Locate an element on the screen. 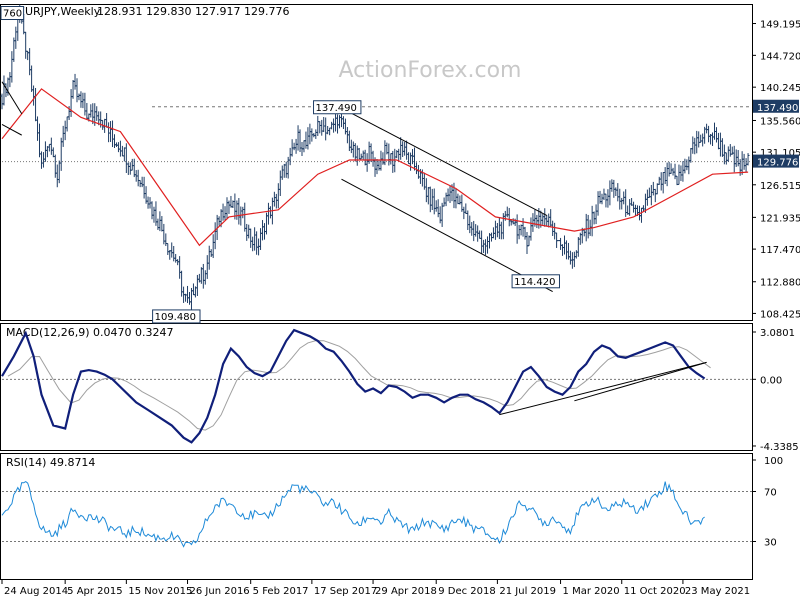  last-price-axis-label: 129.776 is located at coordinates (777, 163).